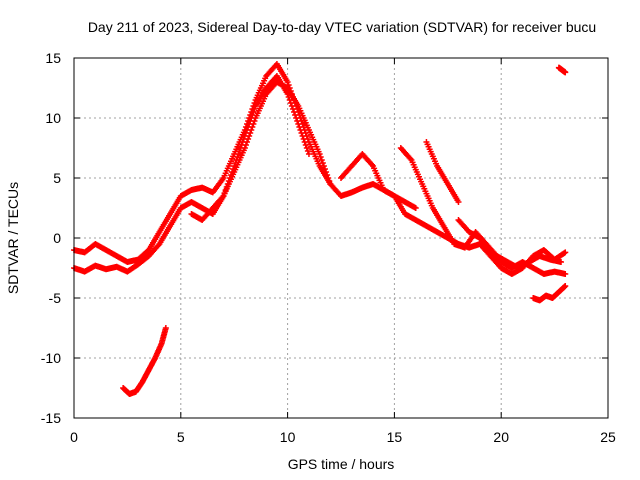 The width and height of the screenshot is (640, 480). What do you see at coordinates (13, 238) in the screenshot?
I see `y-axis-label: SDTVAR / TECUs` at bounding box center [13, 238].